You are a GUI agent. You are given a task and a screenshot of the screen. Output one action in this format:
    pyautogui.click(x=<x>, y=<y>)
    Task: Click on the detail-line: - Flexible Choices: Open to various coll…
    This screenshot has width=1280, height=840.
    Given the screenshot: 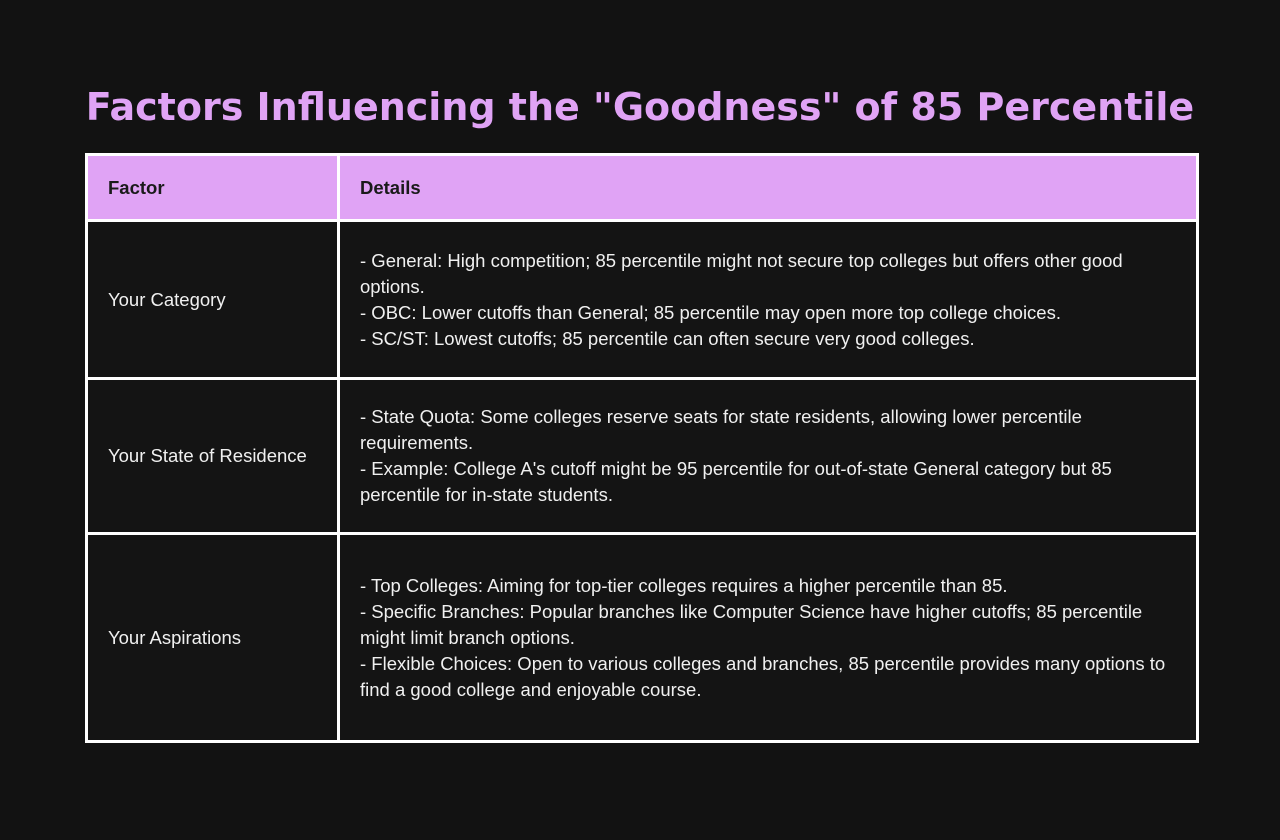 What is the action you would take?
    pyautogui.click(x=763, y=676)
    